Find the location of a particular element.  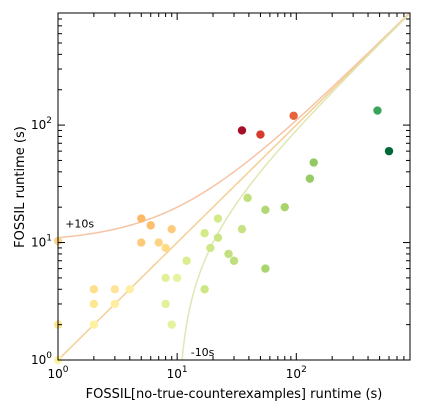

y-tick-label-1: 10¹ is located at coordinates (41, 242).